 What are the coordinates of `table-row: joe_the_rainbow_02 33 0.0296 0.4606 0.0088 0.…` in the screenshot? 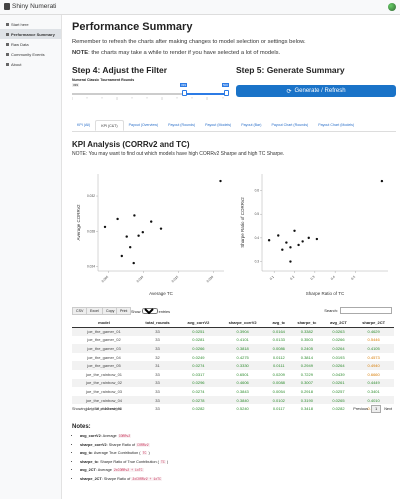 It's located at (233, 383).